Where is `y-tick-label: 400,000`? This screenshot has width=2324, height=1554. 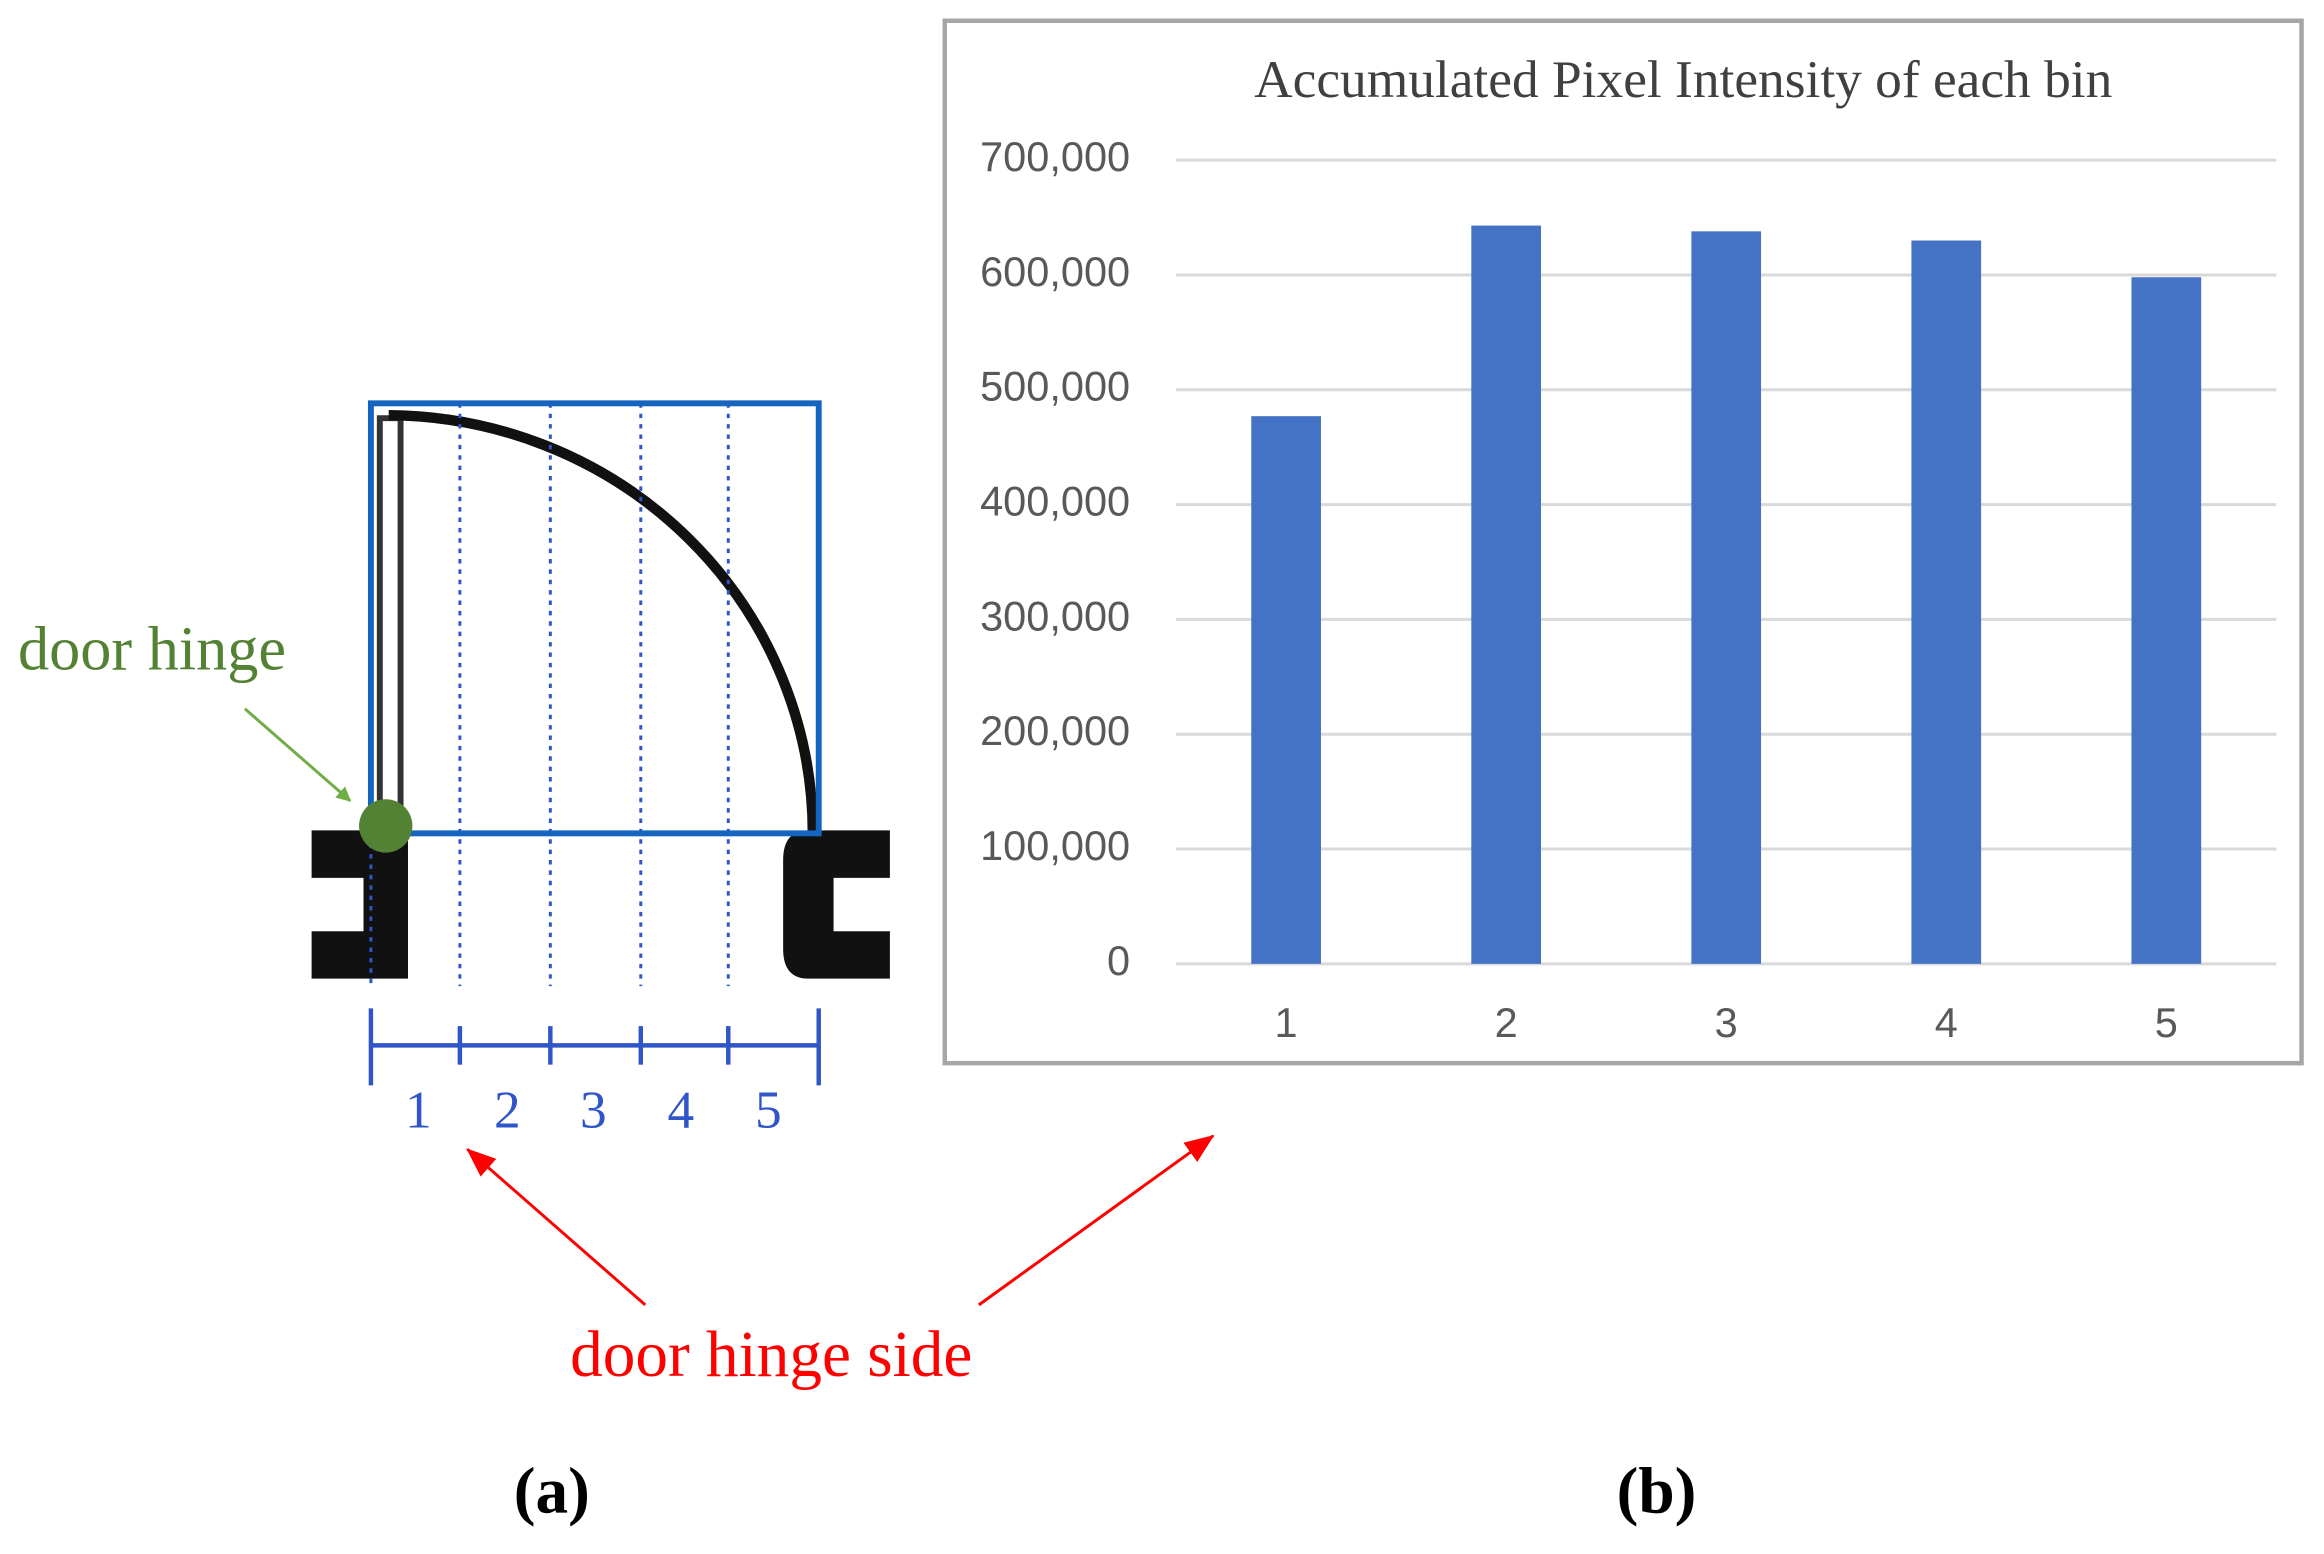 y-tick-label: 400,000 is located at coordinates (1055, 501).